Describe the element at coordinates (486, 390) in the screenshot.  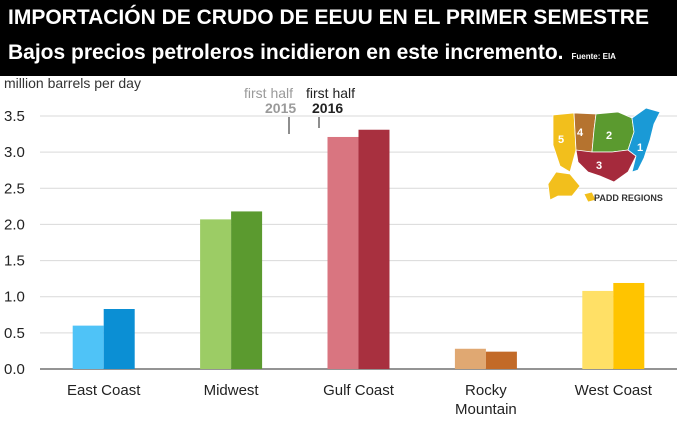
I see `category-label: Rocky` at that location.